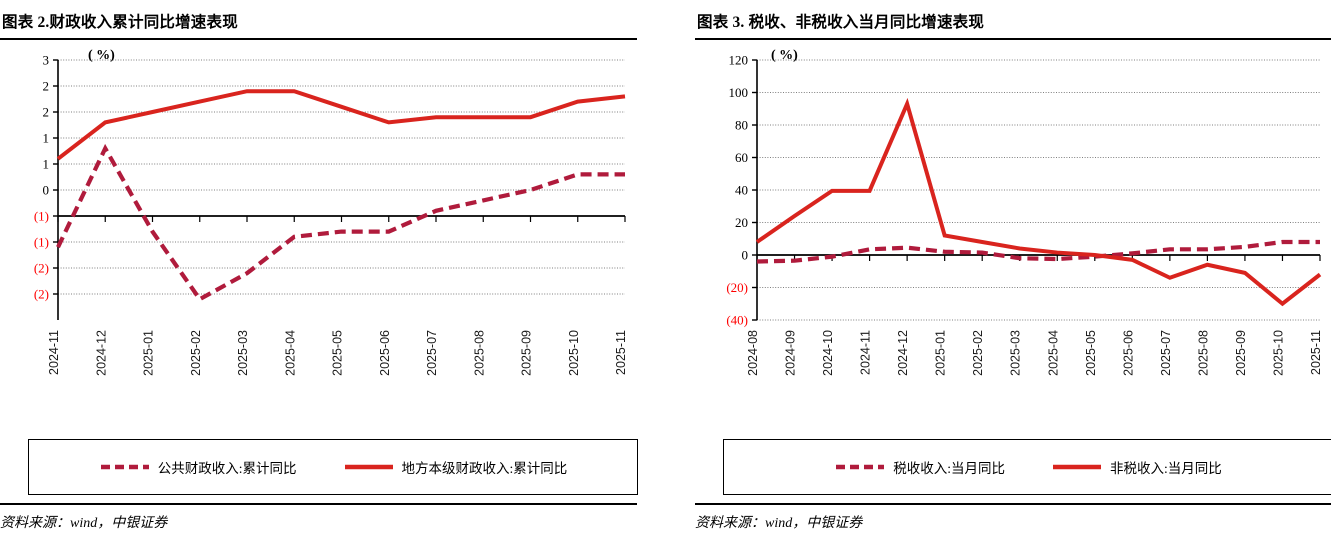  I want to click on figure-2-footer-rule, so click(318, 504).